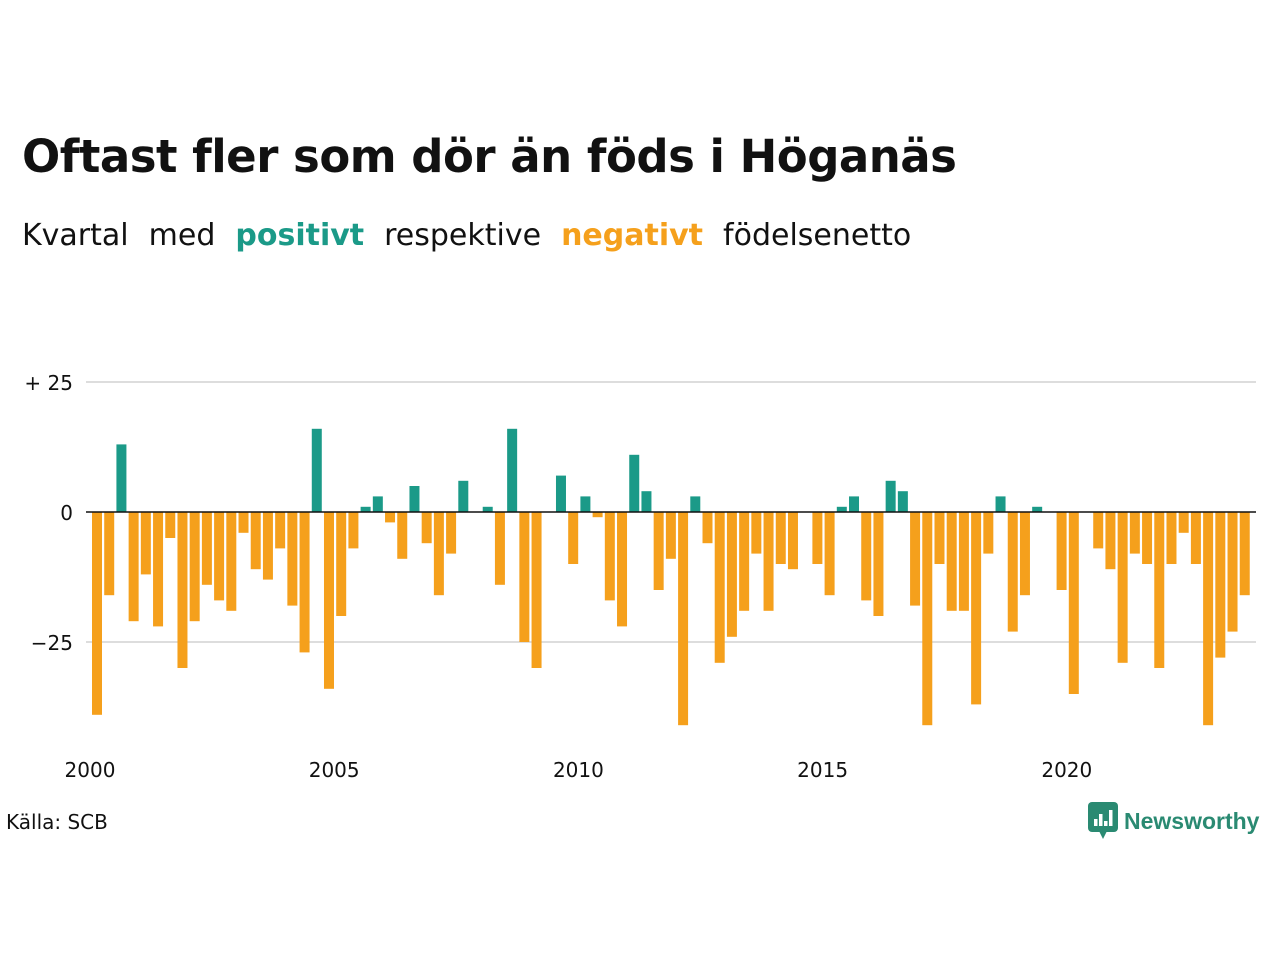 The width and height of the screenshot is (1280, 960). Describe the element at coordinates (90, 770) in the screenshot. I see `x-tick-label: 2000` at that location.